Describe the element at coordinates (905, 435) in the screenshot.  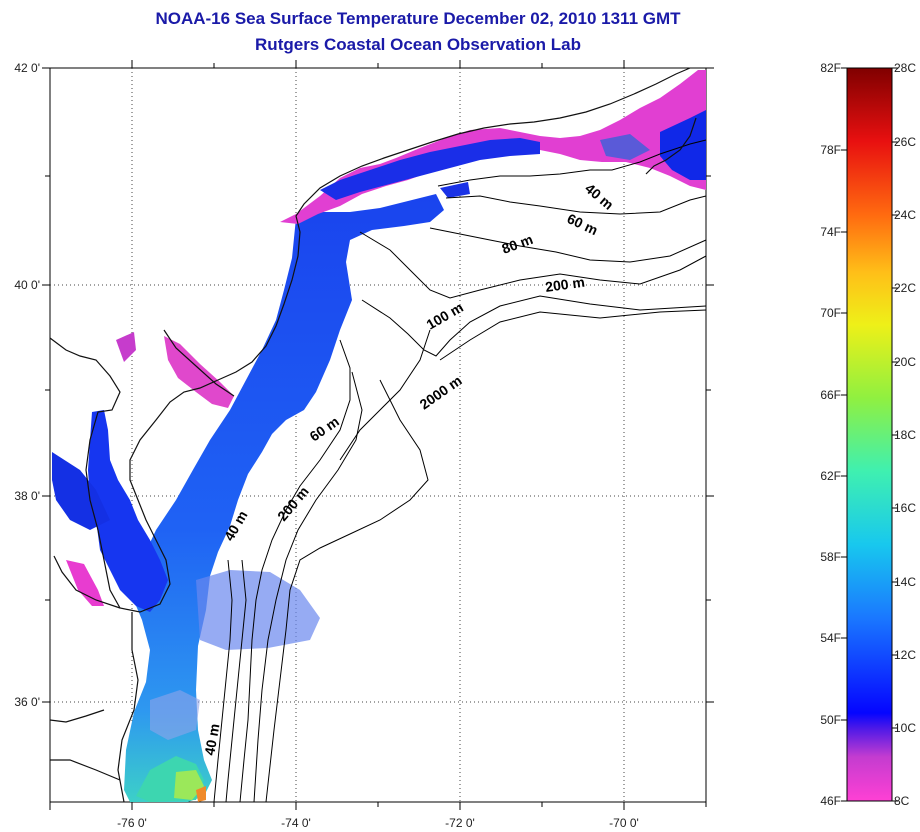
I see `colorbar-c-label: 18C` at that location.